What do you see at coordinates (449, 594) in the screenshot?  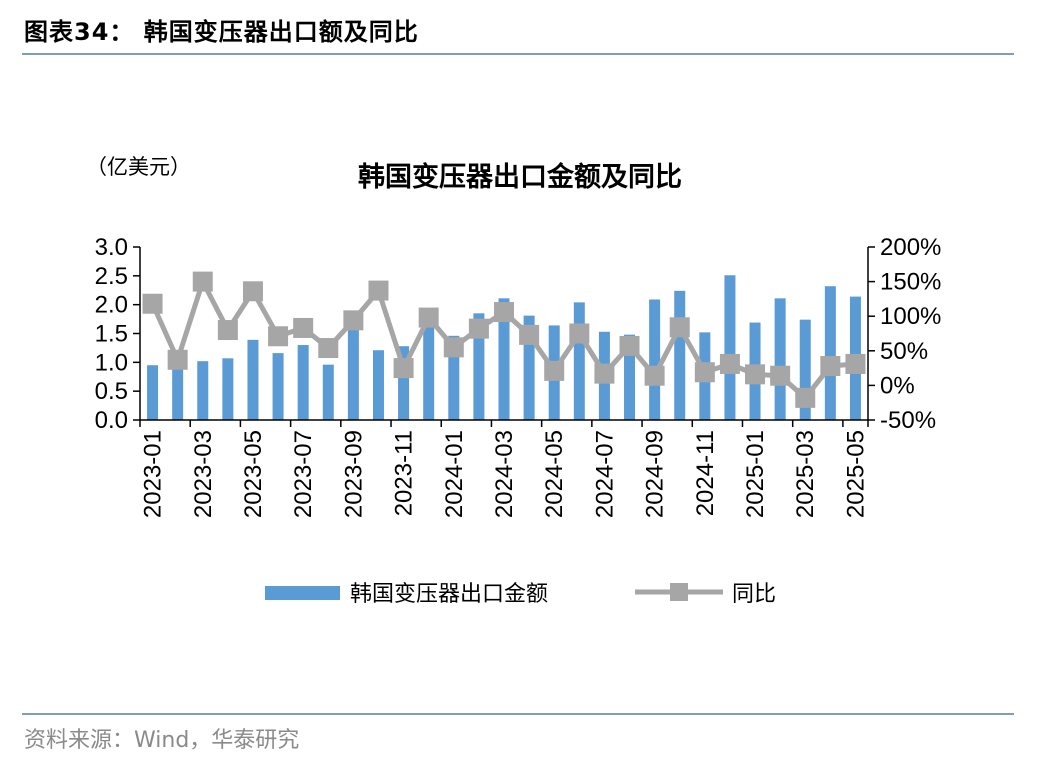 I see `legend-bar-label: 韩国变压器出口金额` at bounding box center [449, 594].